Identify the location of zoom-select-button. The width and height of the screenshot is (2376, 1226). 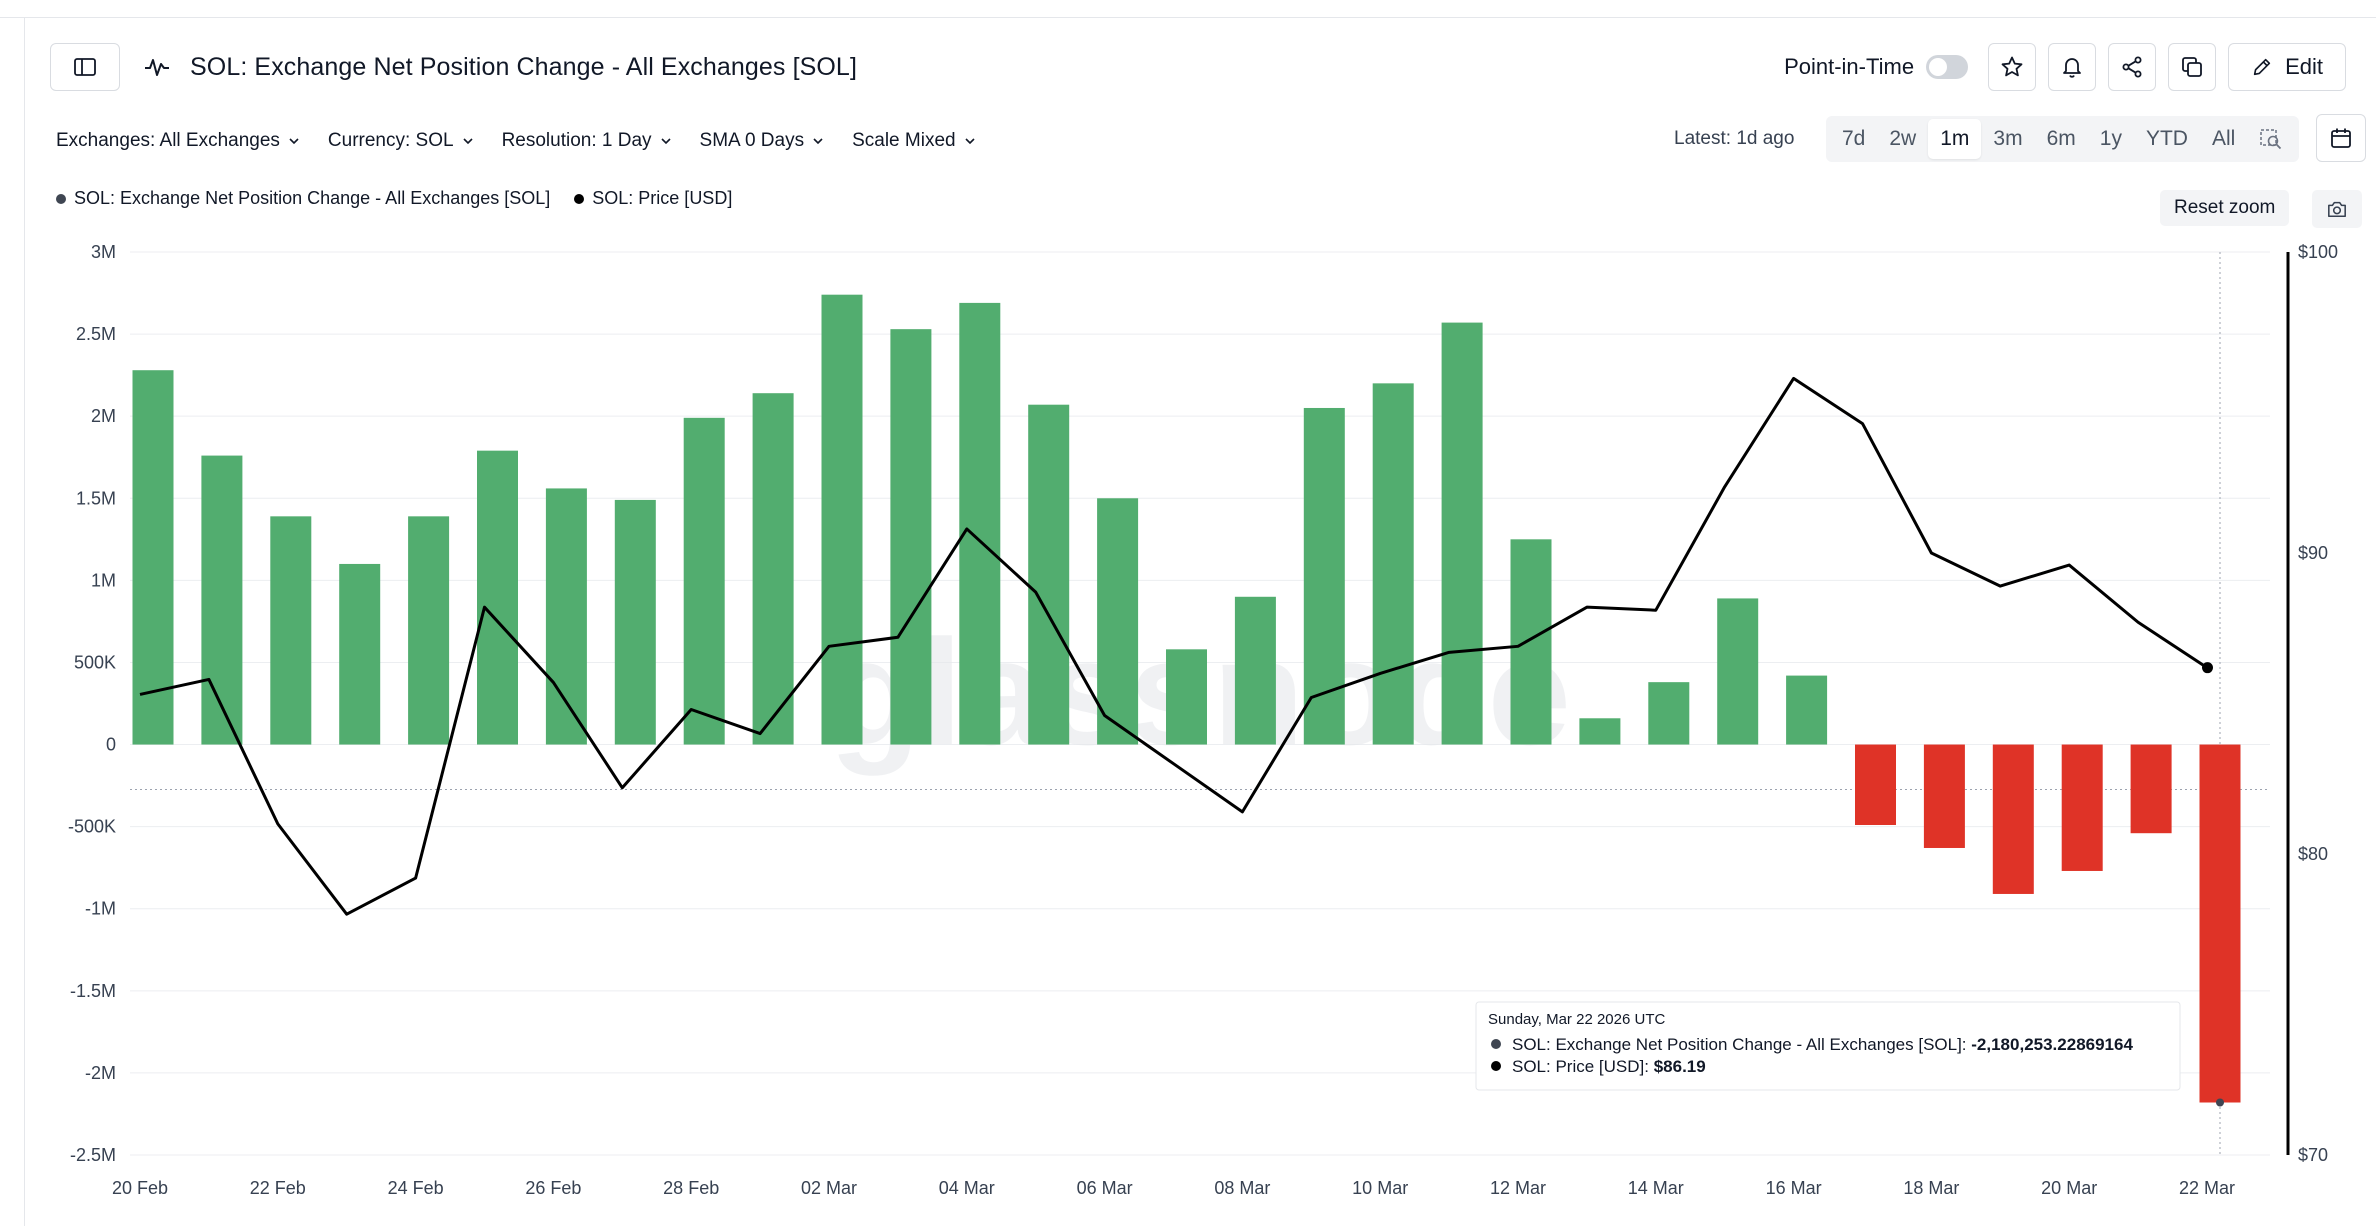
(2271, 139).